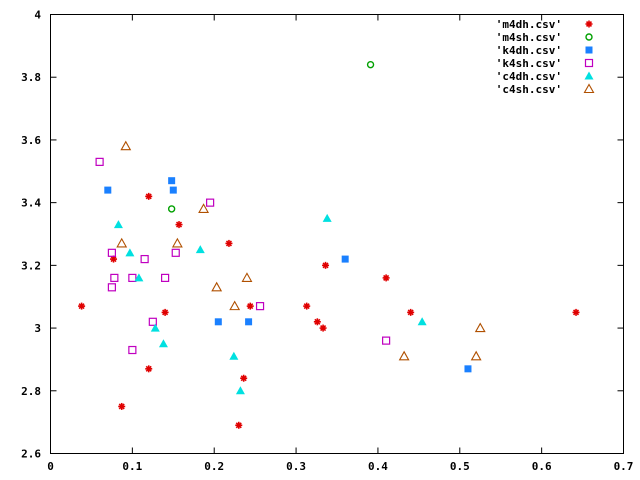 The height and width of the screenshot is (480, 640). I want to click on y-tick-label: 2.6, so click(31, 454).